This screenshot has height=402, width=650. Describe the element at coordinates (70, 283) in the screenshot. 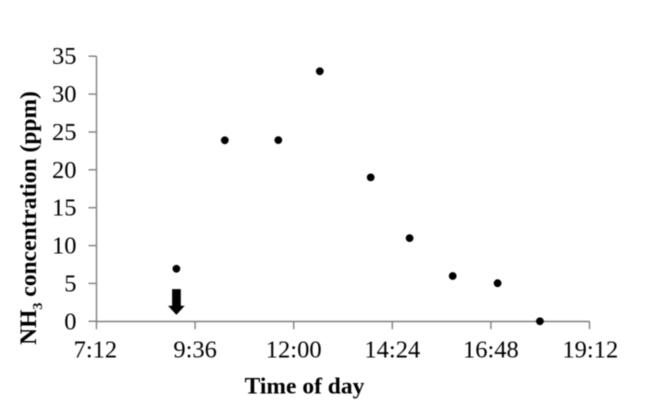

I see `svg-text: 5` at that location.